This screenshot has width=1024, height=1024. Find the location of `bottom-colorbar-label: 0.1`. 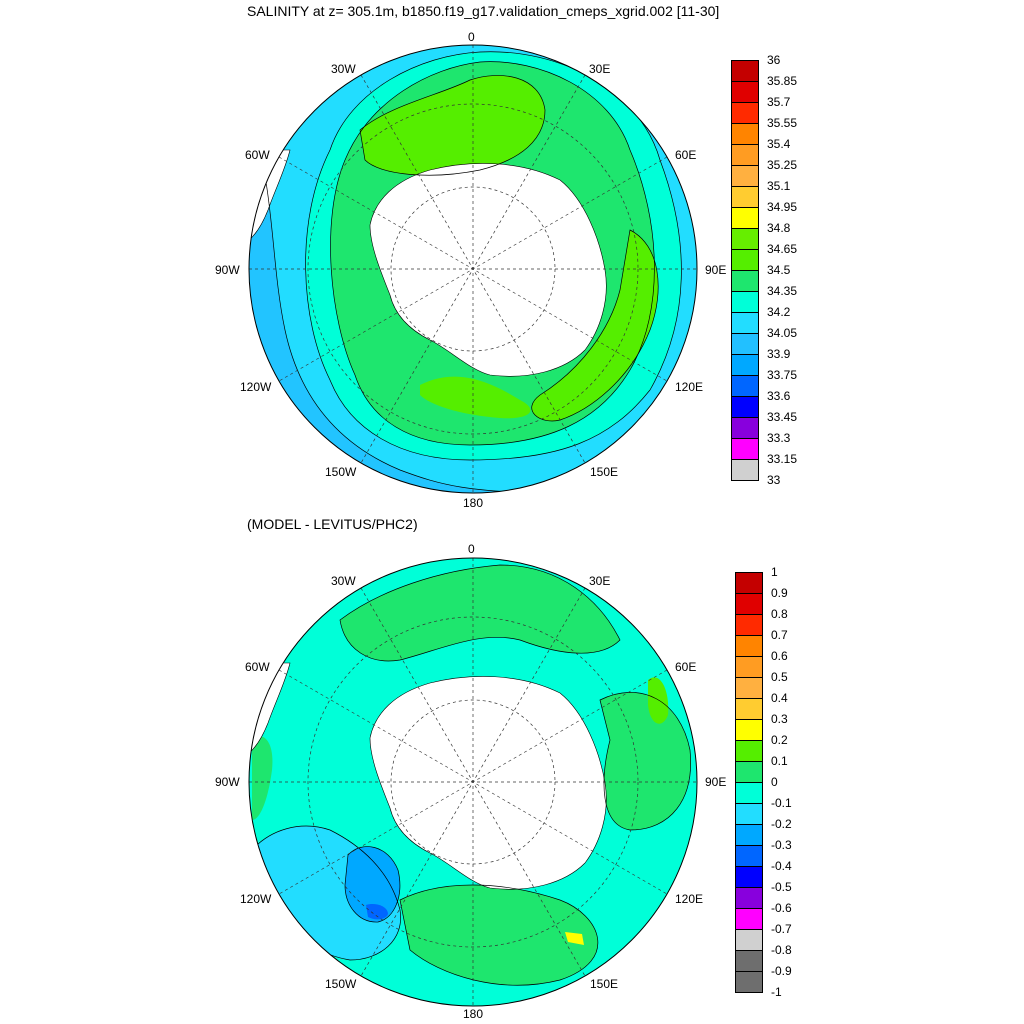

bottom-colorbar-label: 0.1 is located at coordinates (779, 761).